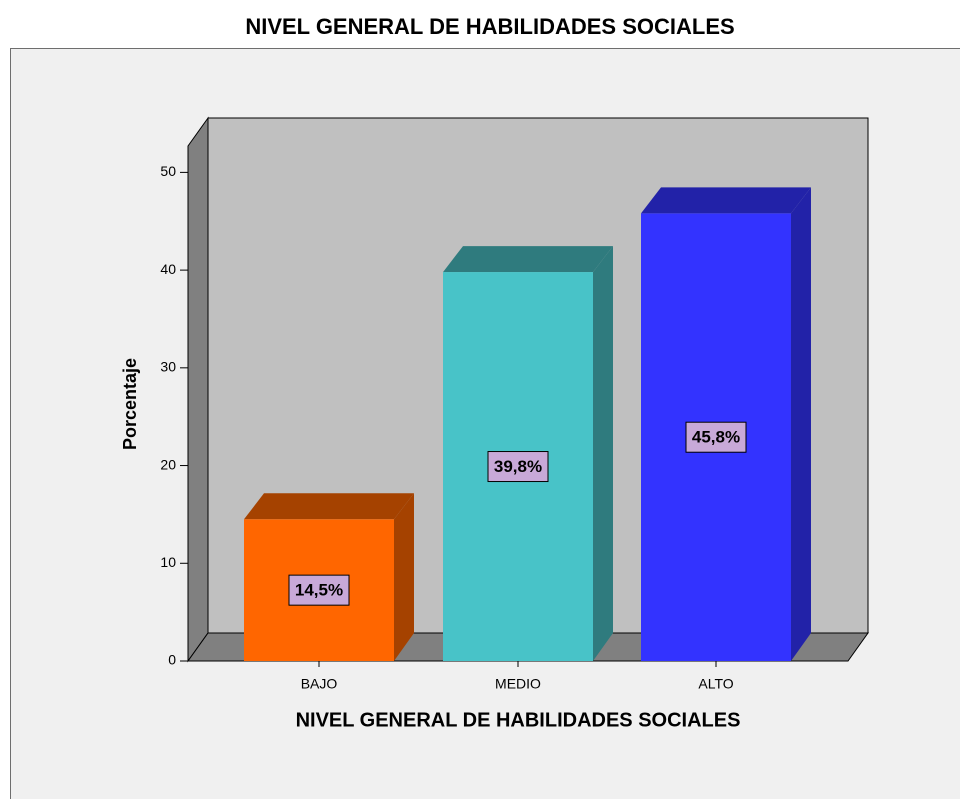  Describe the element at coordinates (489, 26) in the screenshot. I see `chart-title: NIVEL GENERAL DE HABILIDADES SOCIALES` at that location.